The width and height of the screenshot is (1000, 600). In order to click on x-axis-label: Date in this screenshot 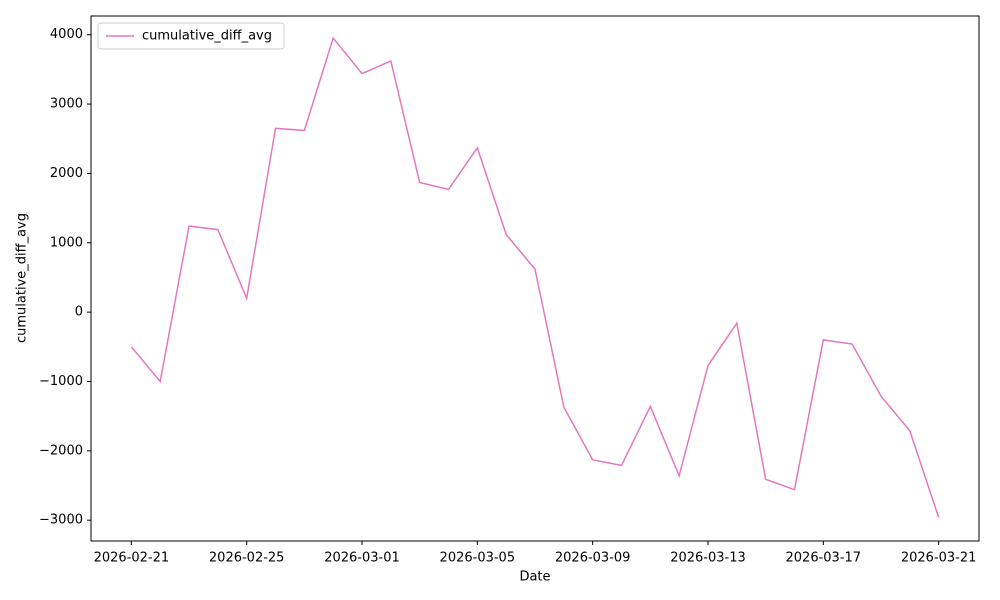, I will do `click(534, 577)`.